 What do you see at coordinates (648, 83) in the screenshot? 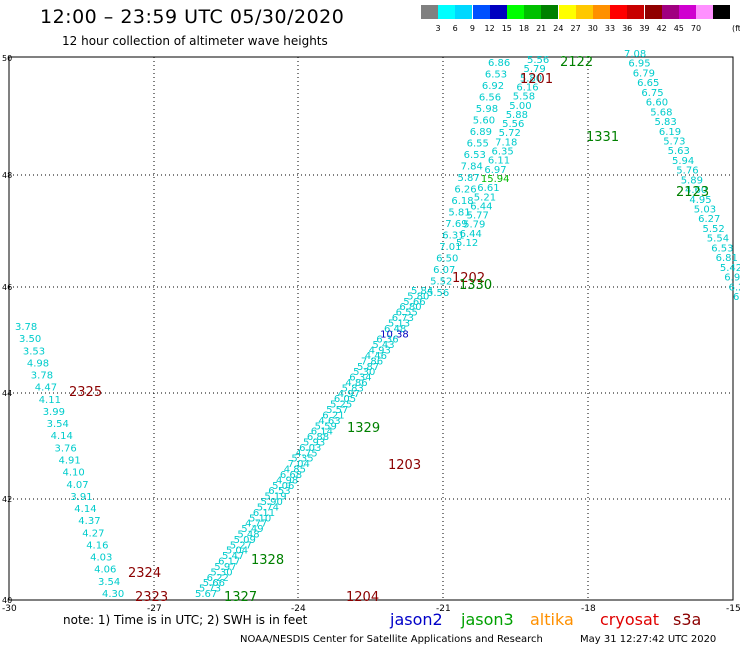
I see `wave-height-value: 6.65` at bounding box center [648, 83].